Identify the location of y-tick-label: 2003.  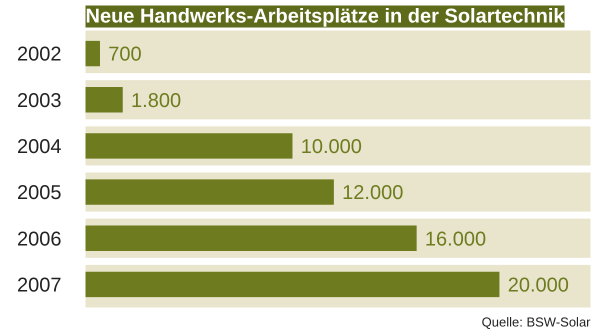
(39, 101).